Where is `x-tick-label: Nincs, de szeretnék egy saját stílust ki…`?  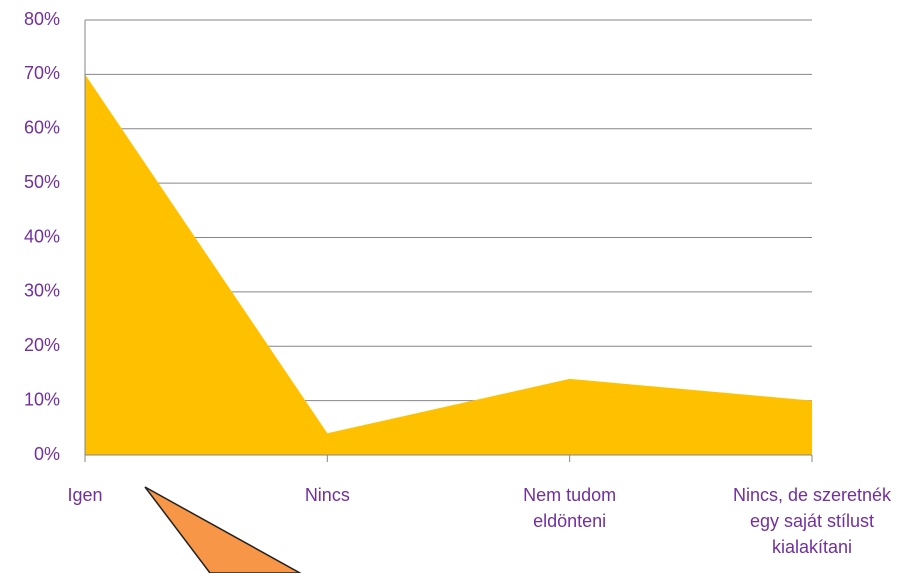
x-tick-label: Nincs, de szeretnék egy saját stílust ki… is located at coordinates (812, 521).